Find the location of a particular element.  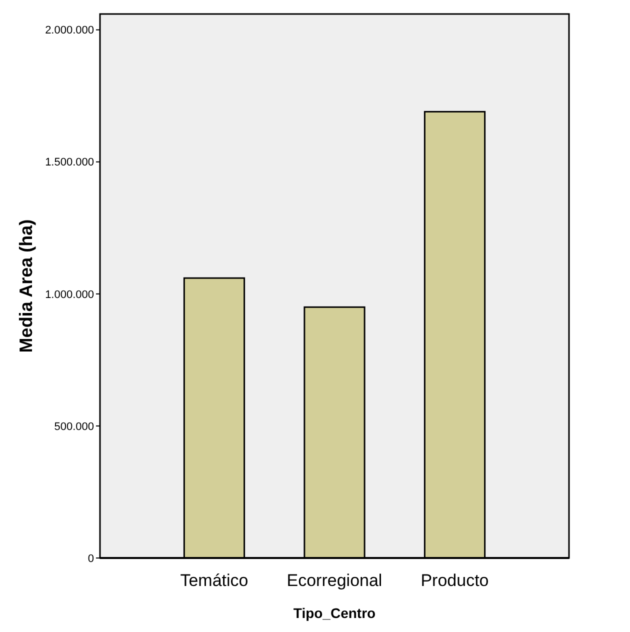

y-tick-label: 1.500.000 is located at coordinates (69, 162).